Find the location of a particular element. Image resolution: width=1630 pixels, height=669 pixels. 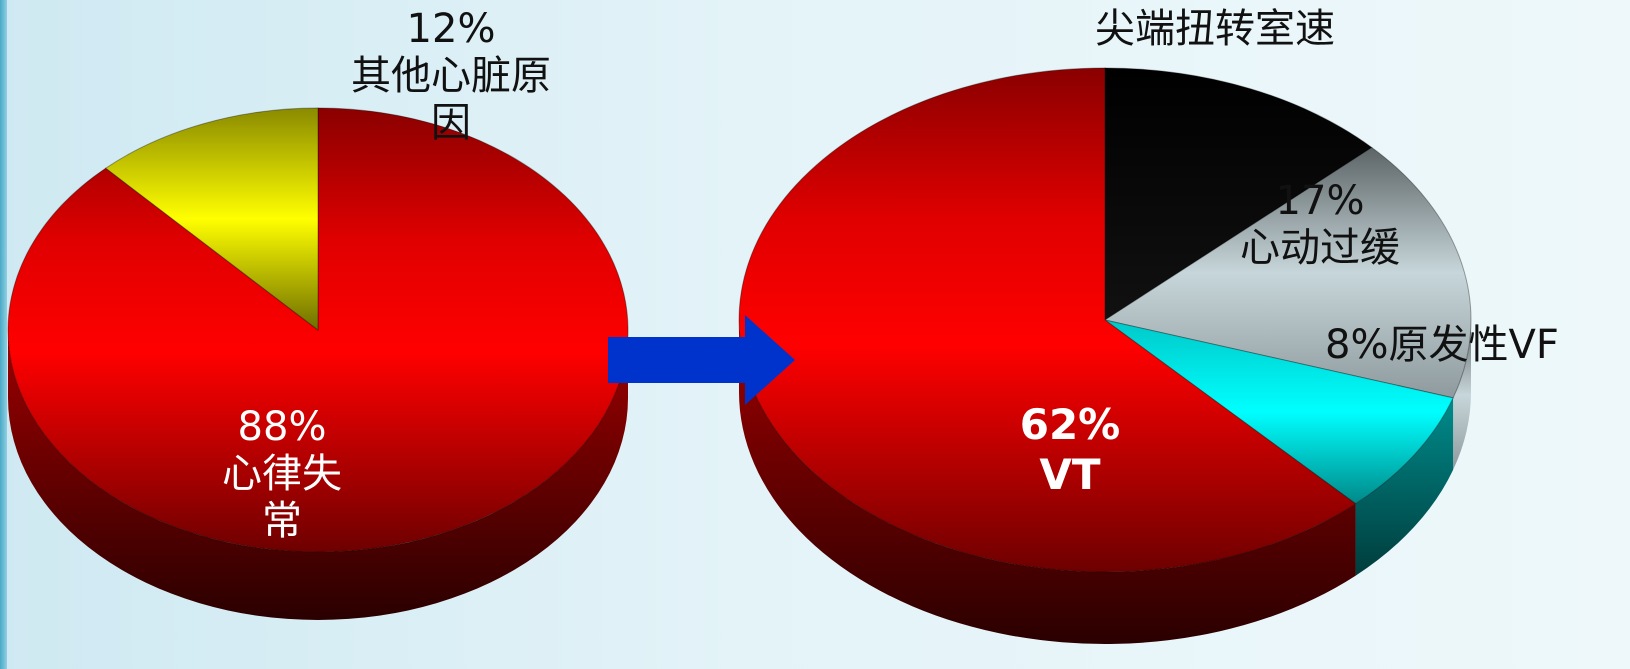

slice-text: 8%原发性VF is located at coordinates (1442, 345).